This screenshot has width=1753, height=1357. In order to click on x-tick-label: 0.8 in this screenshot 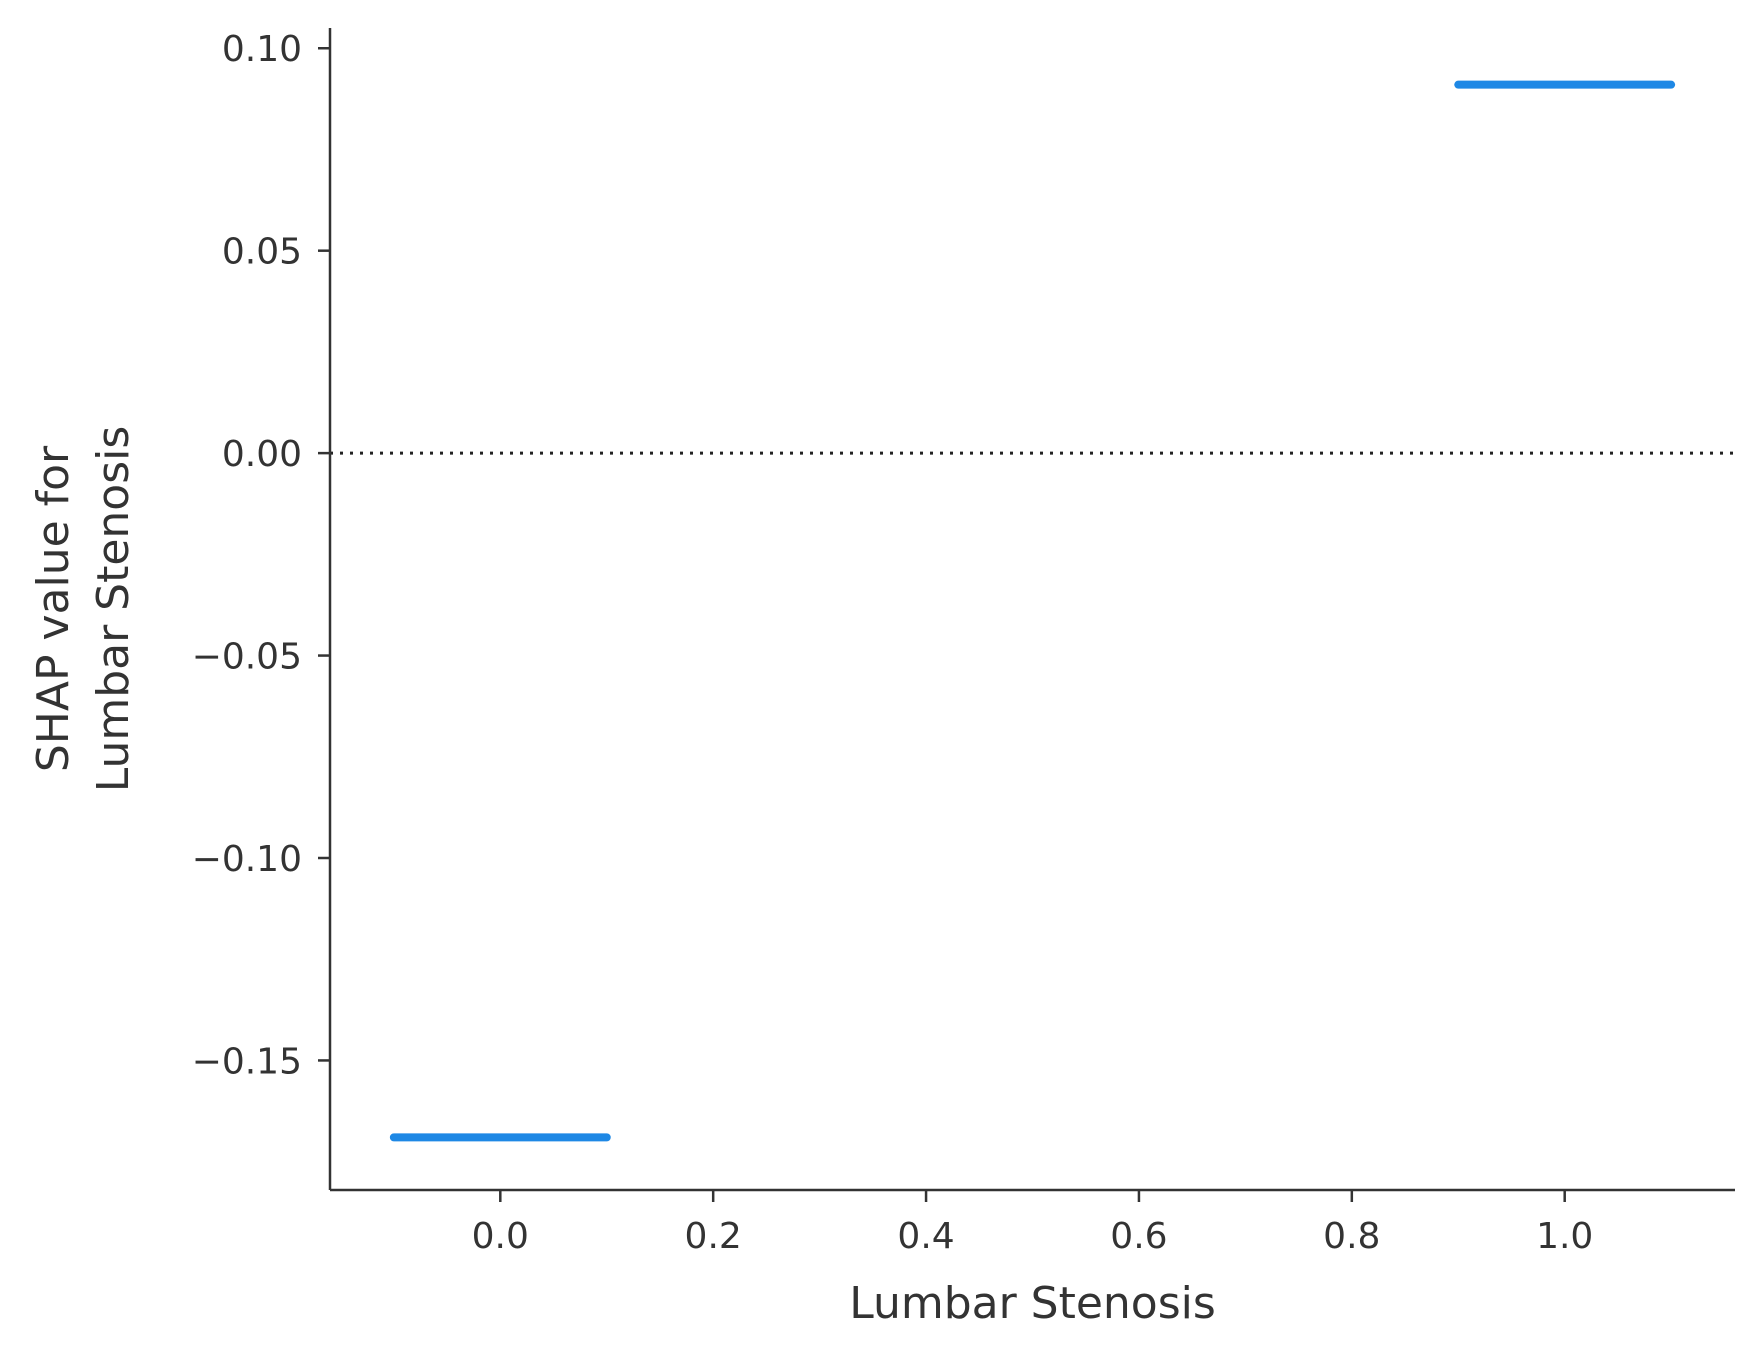, I will do `click(1351, 1236)`.